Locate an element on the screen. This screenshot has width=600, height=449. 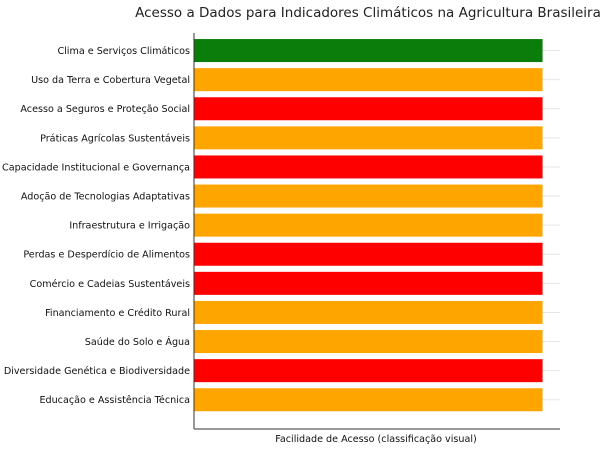
category-label: Capacidade Institucional e Governança is located at coordinates (96, 167).